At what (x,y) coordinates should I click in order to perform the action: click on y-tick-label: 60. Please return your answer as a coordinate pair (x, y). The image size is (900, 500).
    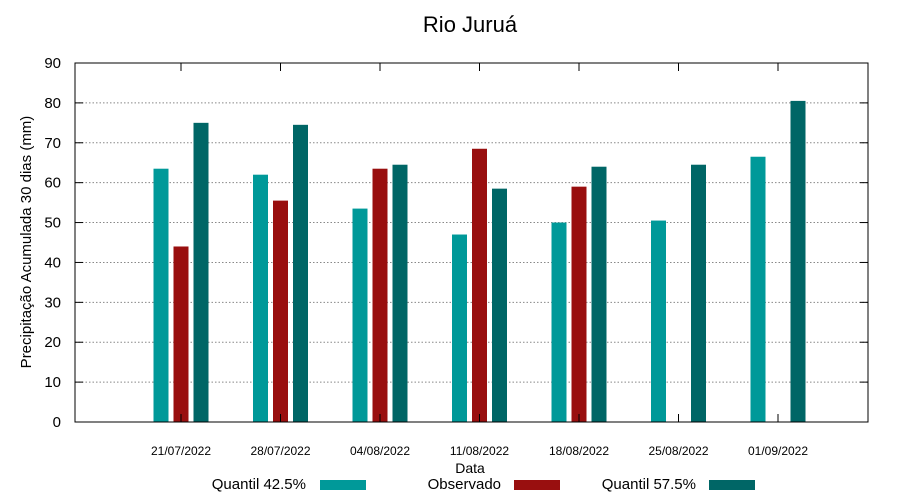
    Looking at the image, I should click on (52, 183).